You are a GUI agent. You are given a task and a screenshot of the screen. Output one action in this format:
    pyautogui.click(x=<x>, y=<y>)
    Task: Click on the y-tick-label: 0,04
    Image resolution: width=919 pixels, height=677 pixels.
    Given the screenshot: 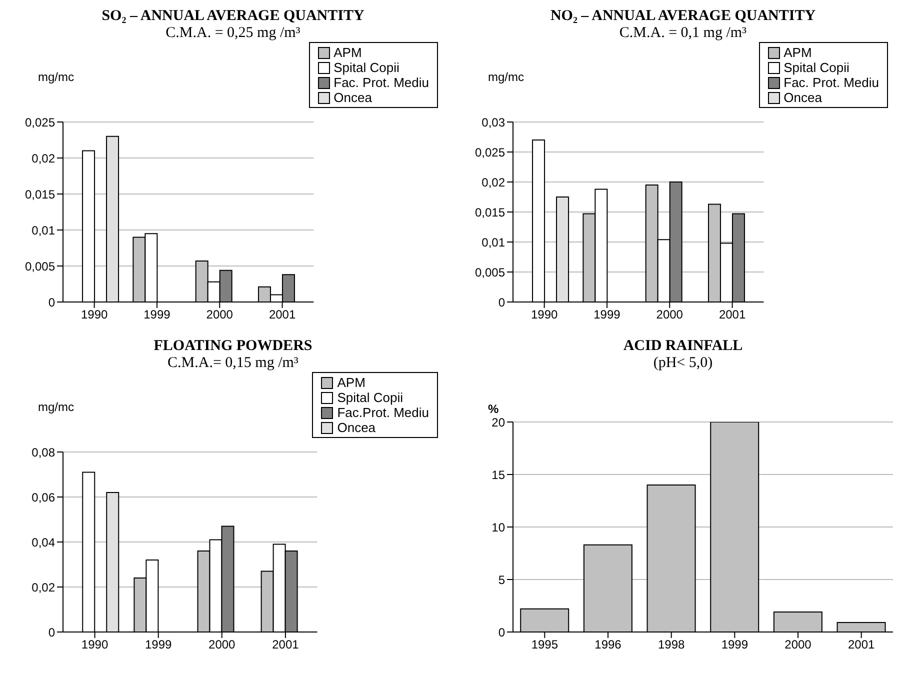 What is the action you would take?
    pyautogui.click(x=44, y=542)
    